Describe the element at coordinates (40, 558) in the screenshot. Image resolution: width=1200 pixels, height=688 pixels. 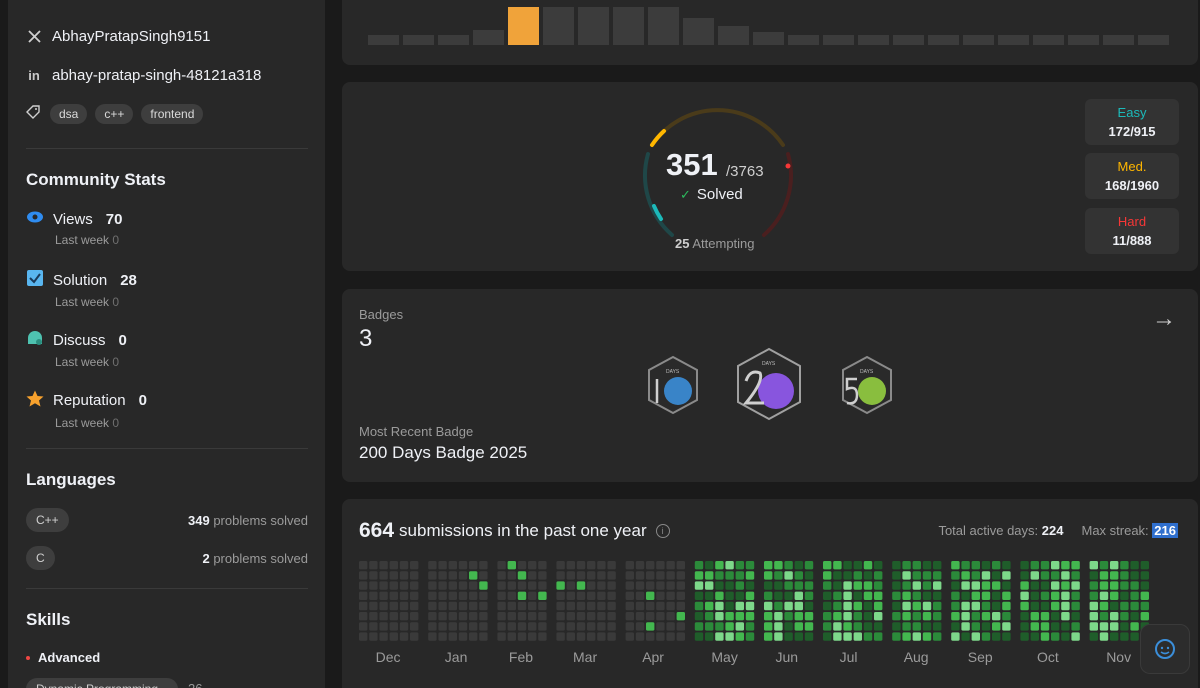
I see `language-pill: C` at that location.